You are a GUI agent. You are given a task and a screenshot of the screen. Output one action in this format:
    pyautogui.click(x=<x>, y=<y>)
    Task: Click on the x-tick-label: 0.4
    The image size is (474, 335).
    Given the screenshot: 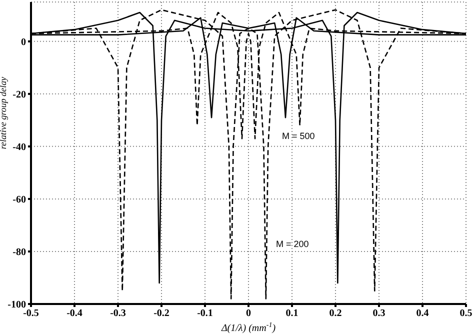 What is the action you would take?
    pyautogui.click(x=422, y=314)
    